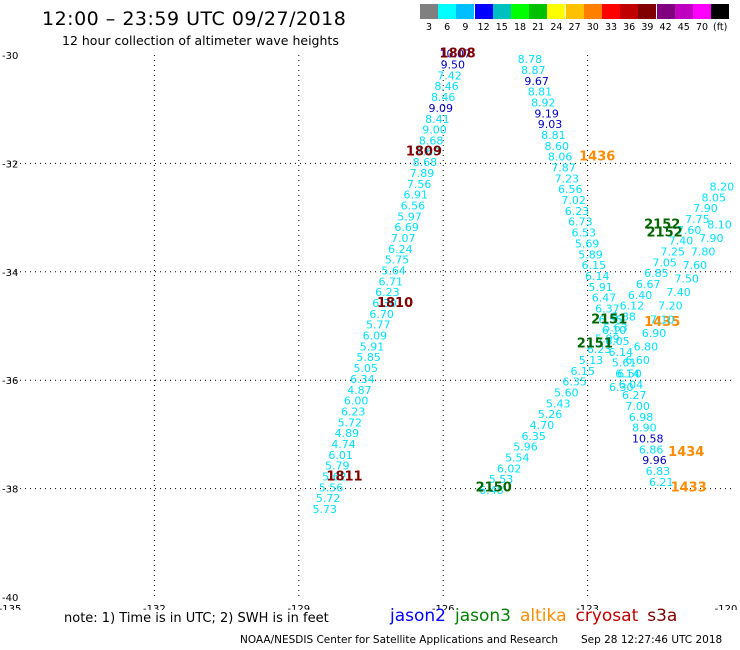  I want to click on scale-label: 39, so click(647, 27).